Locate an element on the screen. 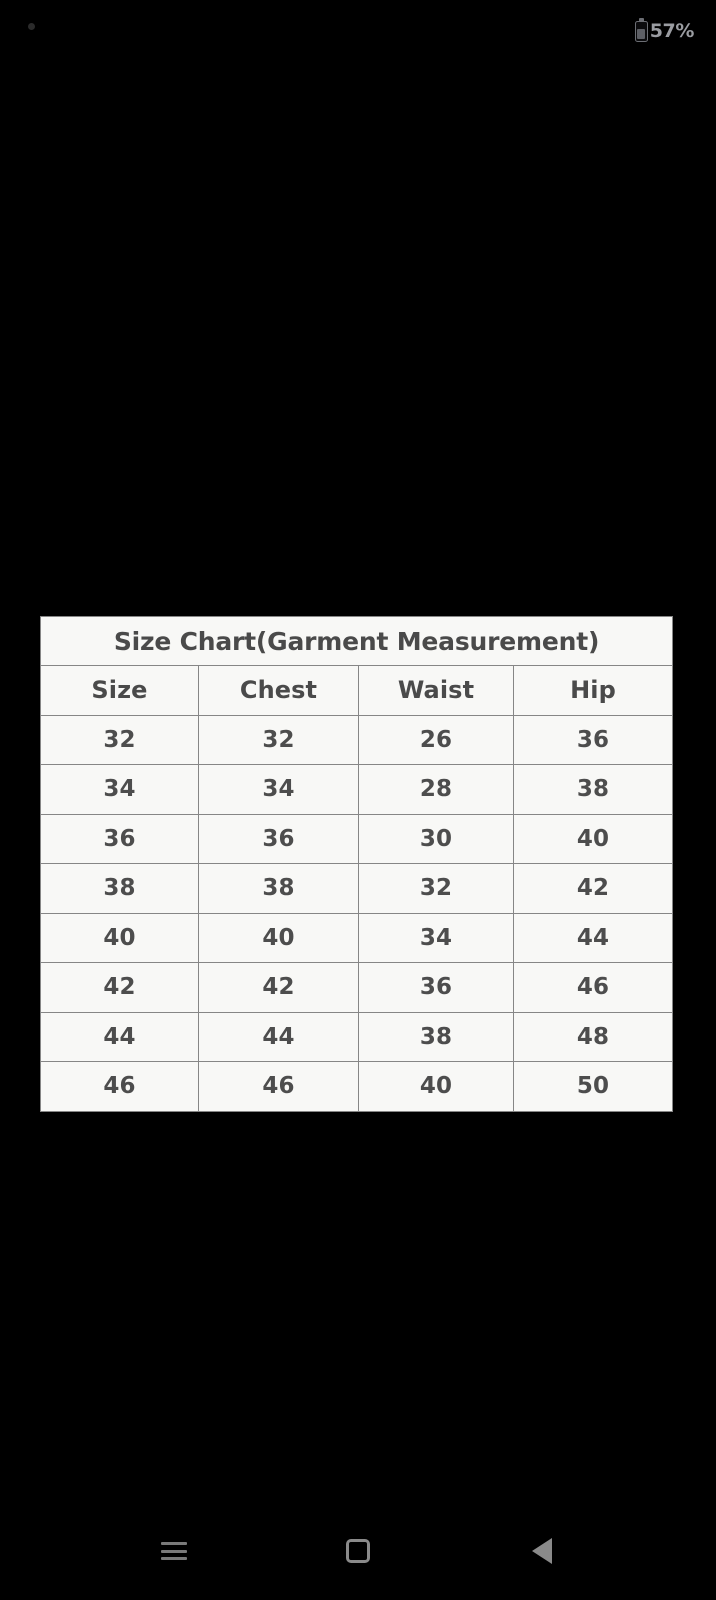 This screenshot has height=1600, width=716. table-row: 32 32 26 36 is located at coordinates (357, 739).